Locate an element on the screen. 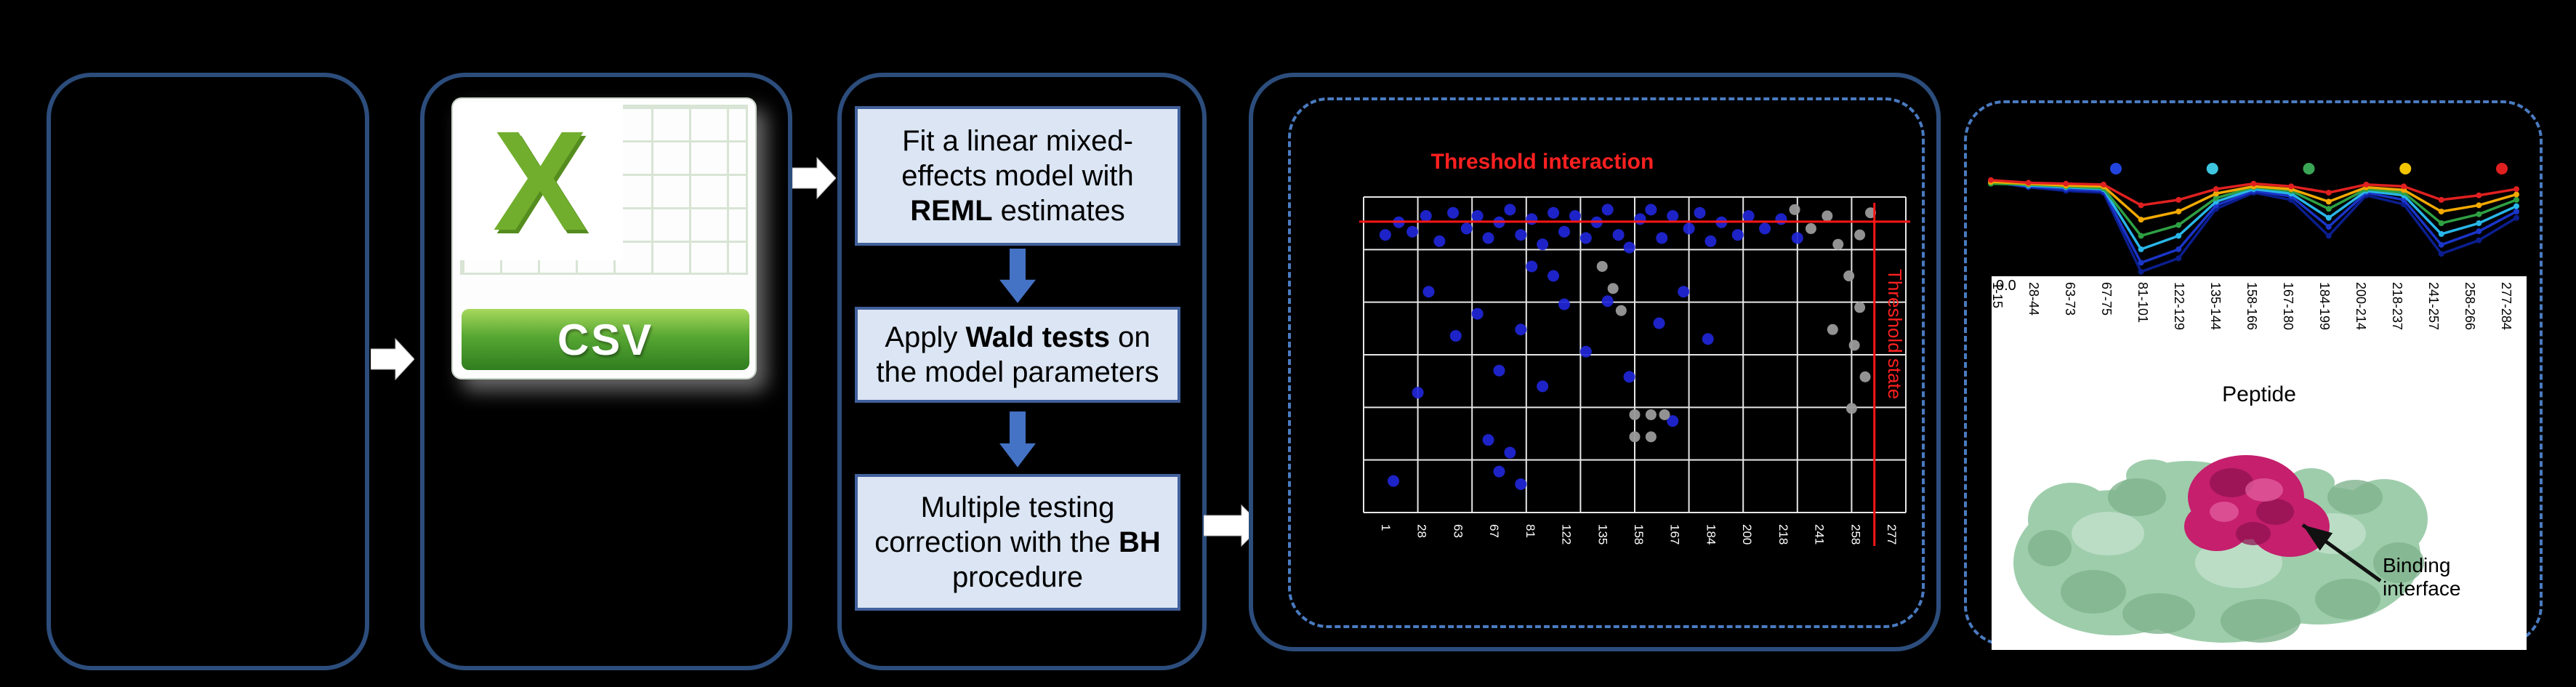 This screenshot has height=687, width=2576. panel-csv: X CSV is located at coordinates (606, 371).